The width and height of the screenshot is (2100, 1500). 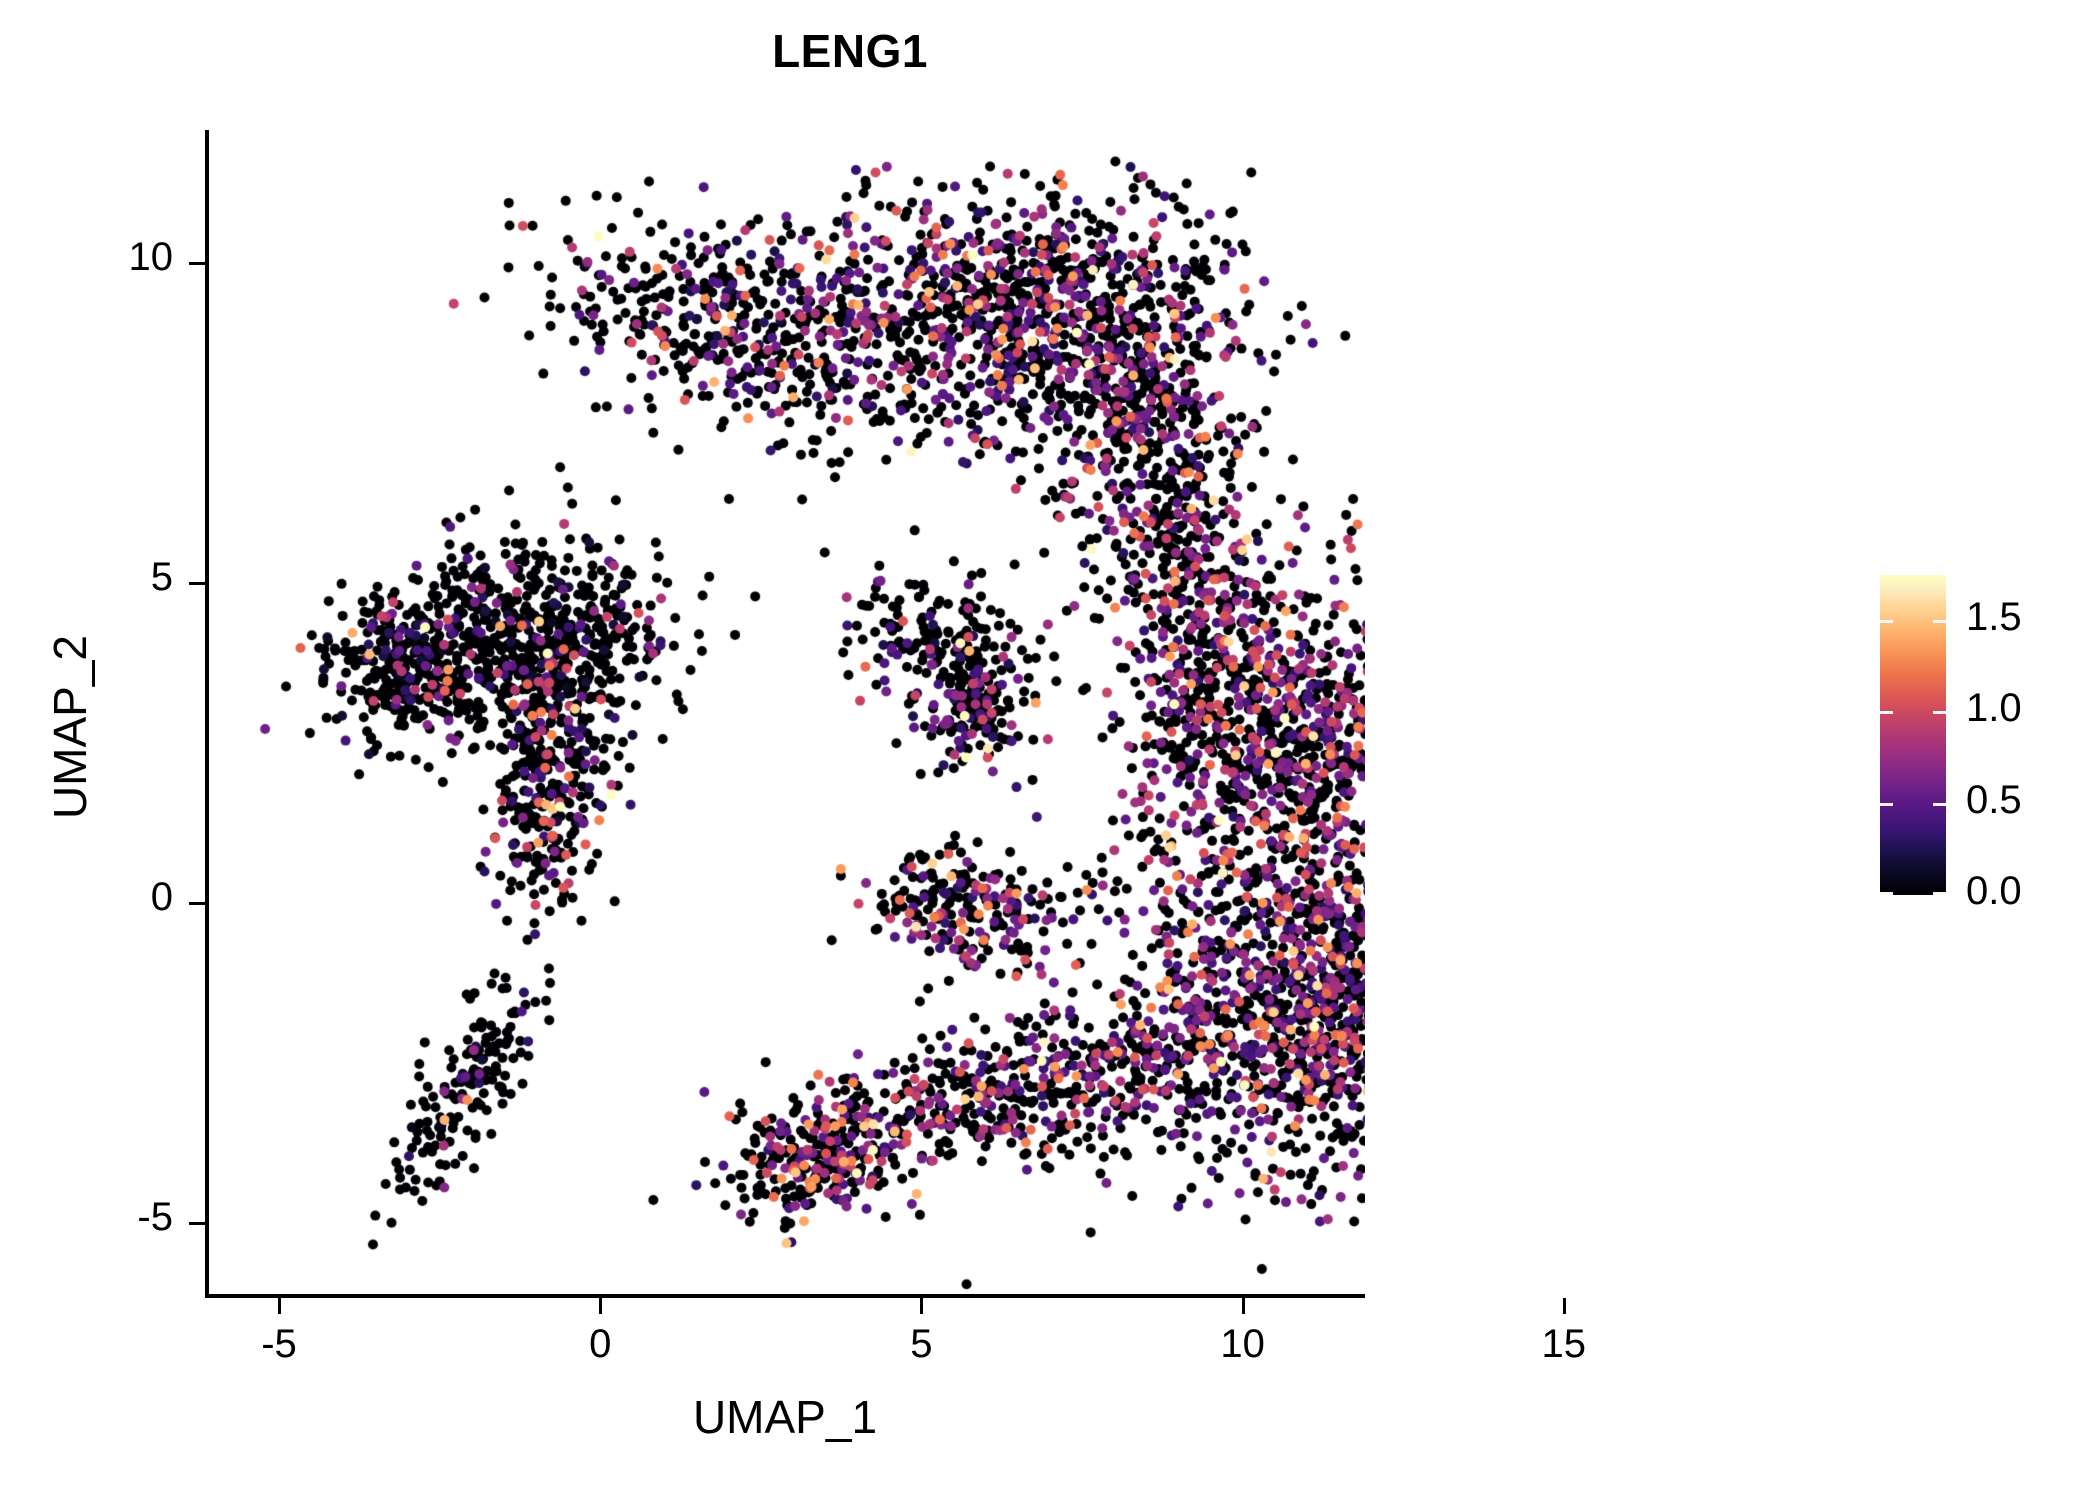 I want to click on x-axis-label: UMAP_1, so click(x=785, y=1417).